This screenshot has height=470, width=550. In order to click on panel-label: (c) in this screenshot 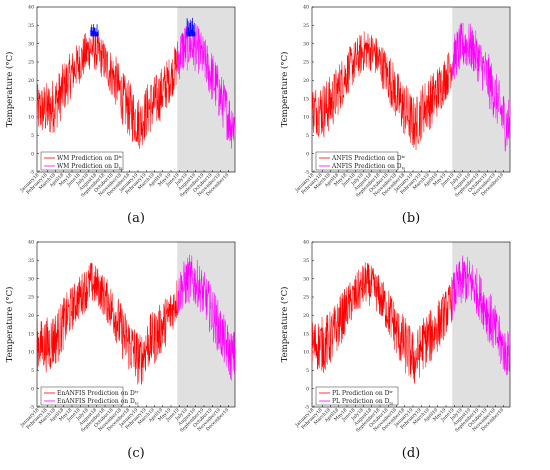, I will do `click(135, 453)`.